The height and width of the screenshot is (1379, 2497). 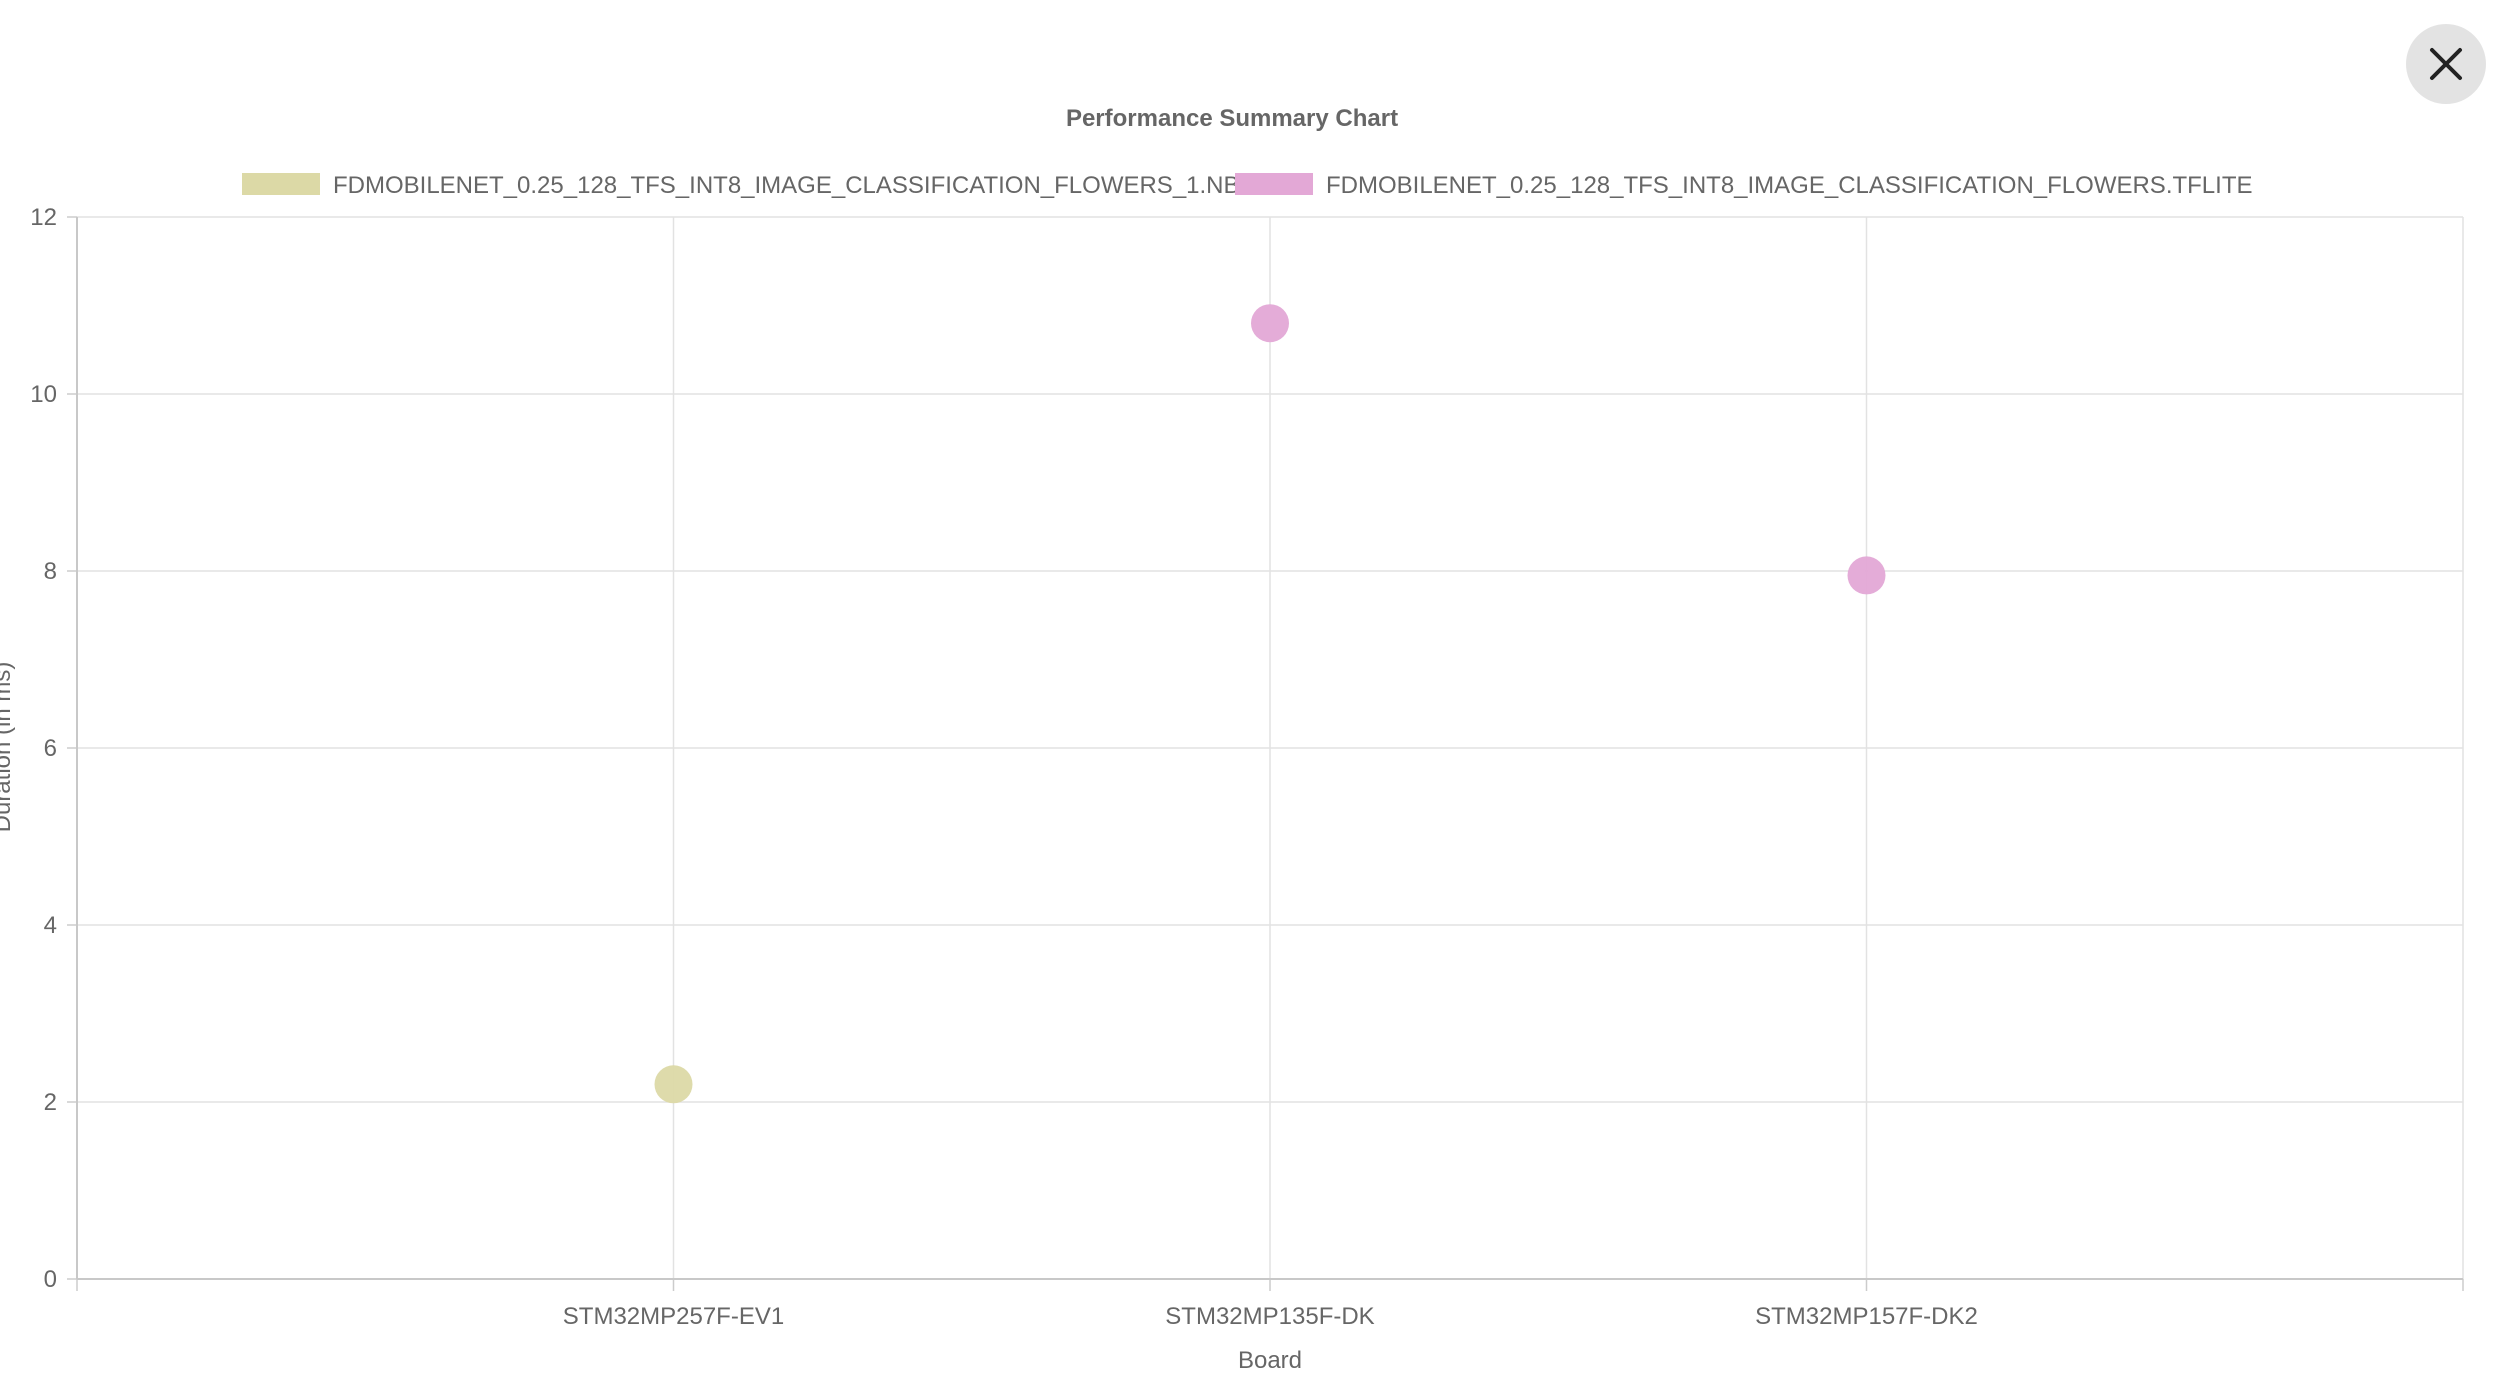 What do you see at coordinates (50, 1279) in the screenshot?
I see `y-tick-label: 0` at bounding box center [50, 1279].